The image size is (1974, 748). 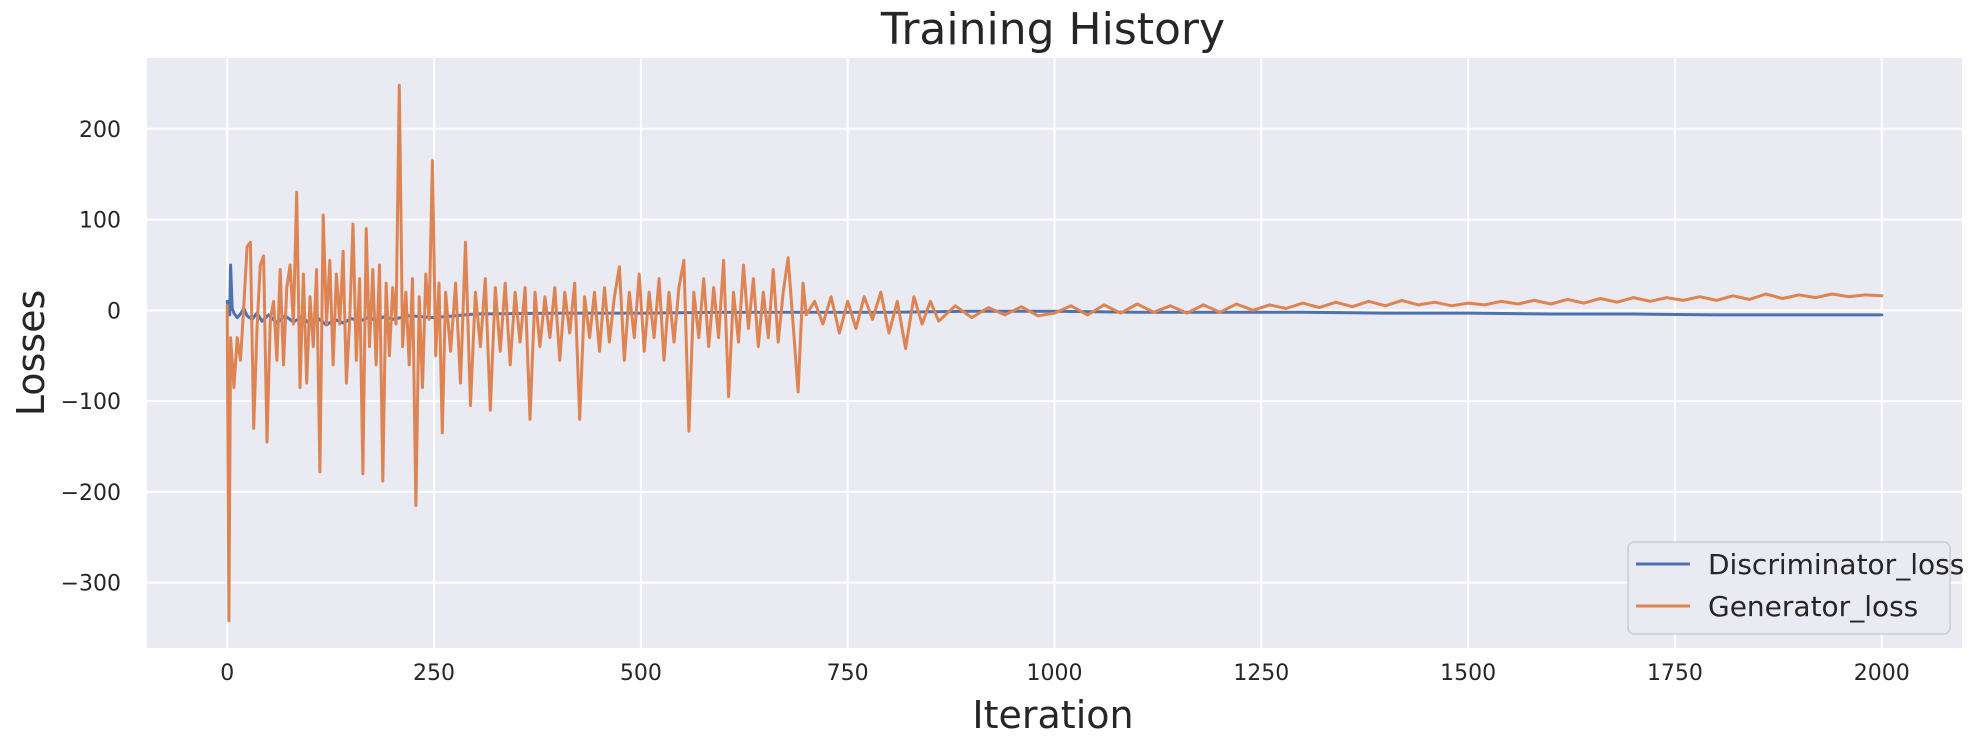 What do you see at coordinates (1836, 564) in the screenshot?
I see `legend-label-discriminator: Discriminator_loss` at bounding box center [1836, 564].